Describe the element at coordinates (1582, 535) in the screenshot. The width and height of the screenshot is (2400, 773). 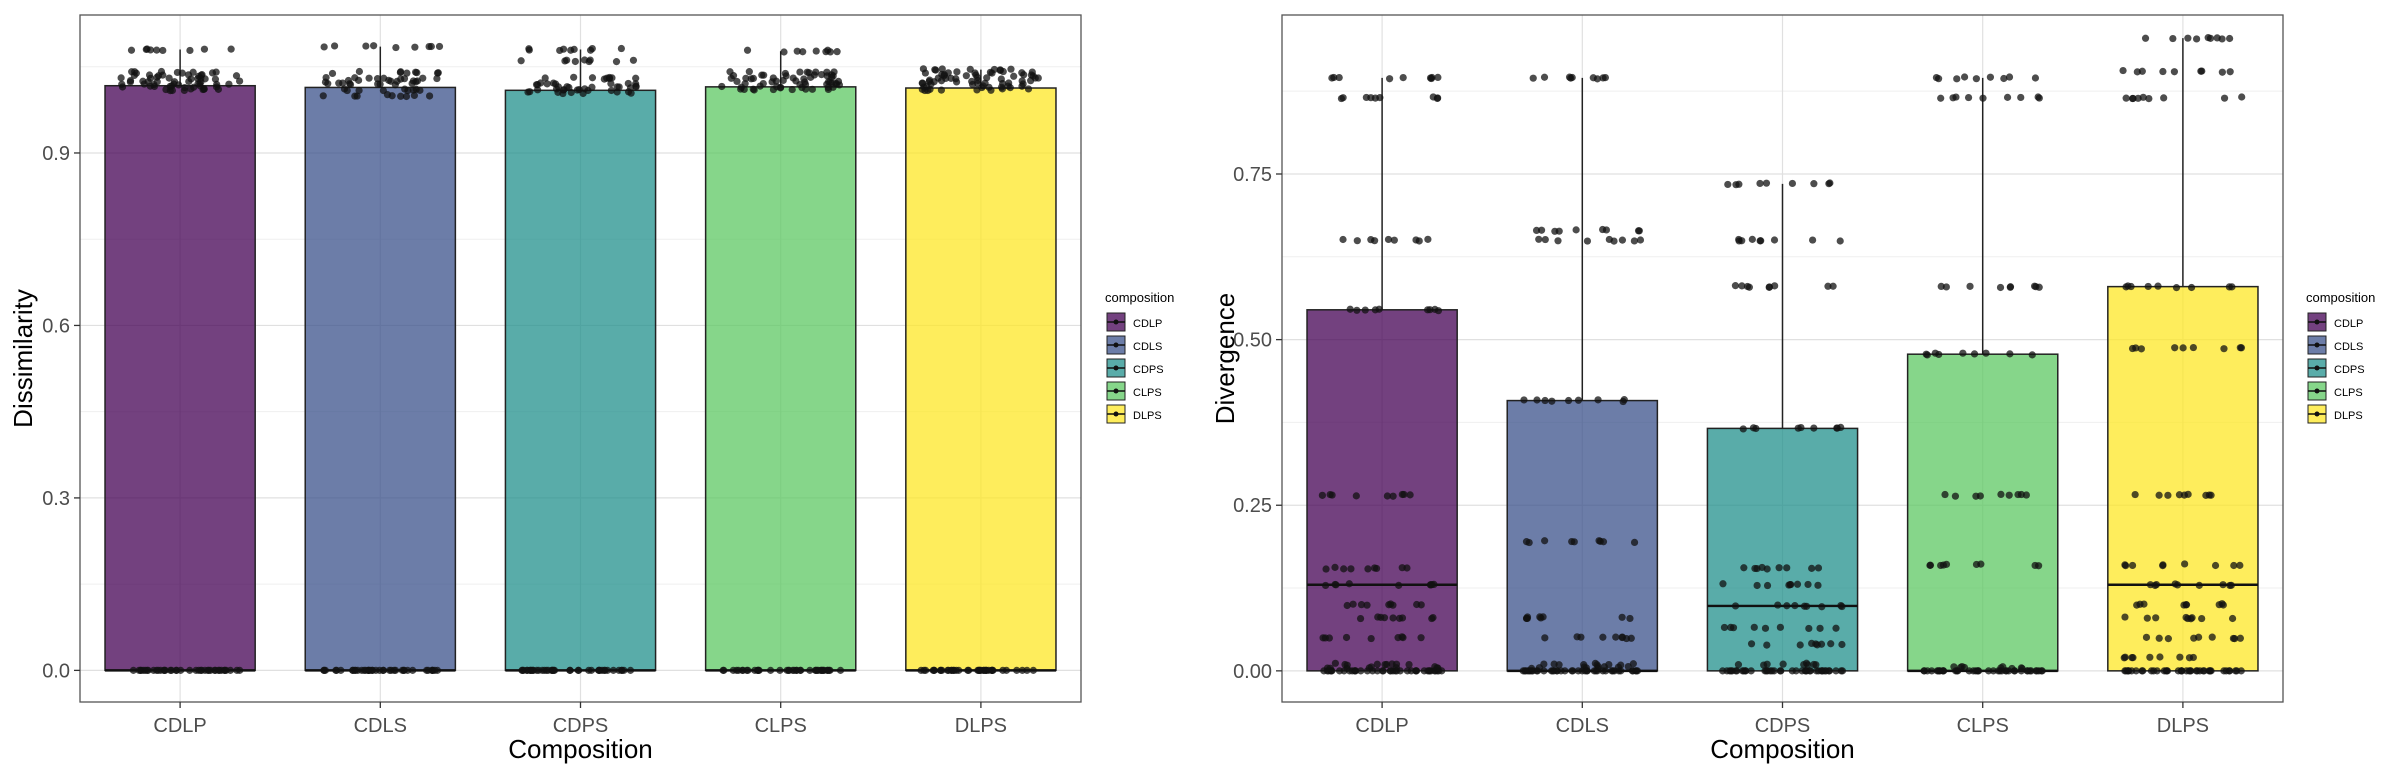
I see `box-body` at that location.